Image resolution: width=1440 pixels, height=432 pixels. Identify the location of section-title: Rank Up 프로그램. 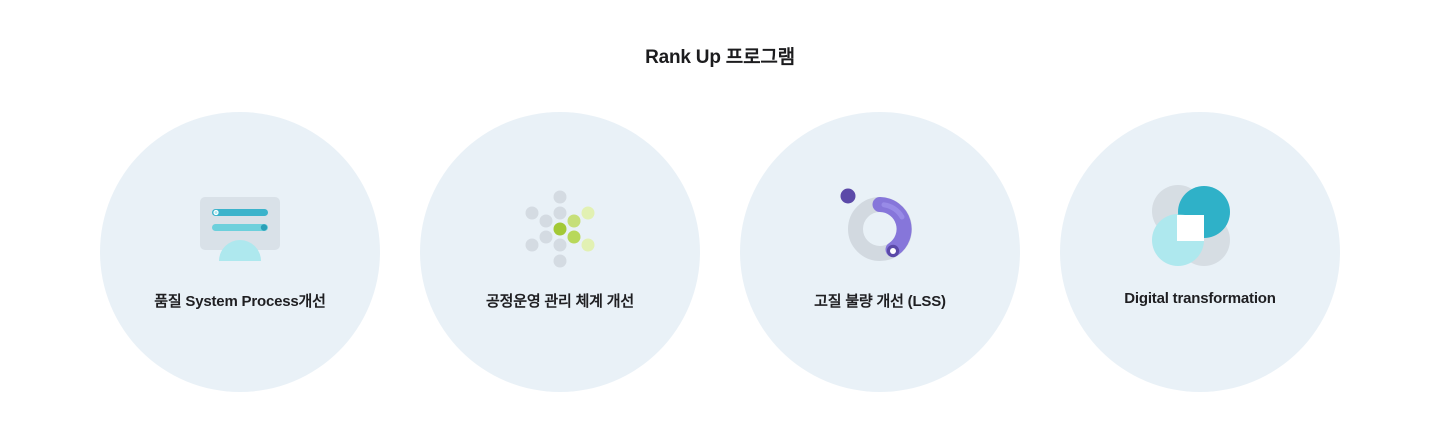
(720, 57).